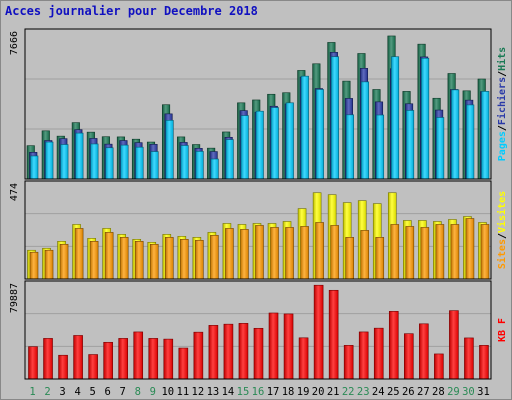 This screenshot has width=512, height=400. I want to click on bottom-panel-legend: KB F, so click(502, 330).